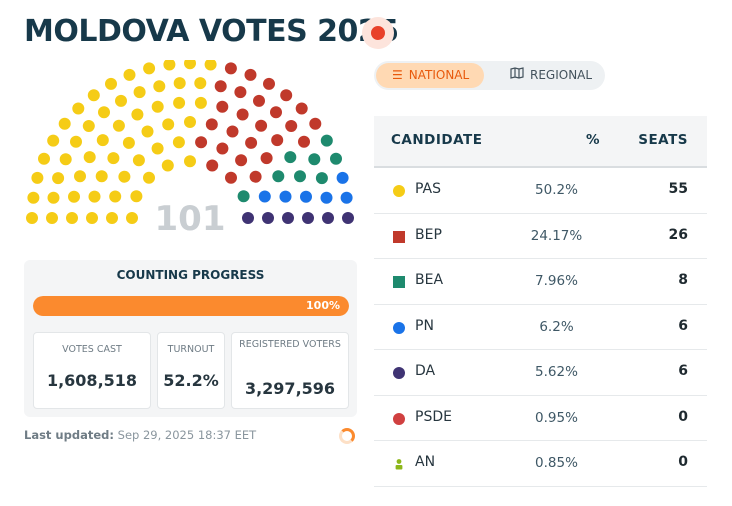 This screenshot has width=732, height=506. What do you see at coordinates (191, 306) in the screenshot?
I see `progress-bar-fill` at bounding box center [191, 306].